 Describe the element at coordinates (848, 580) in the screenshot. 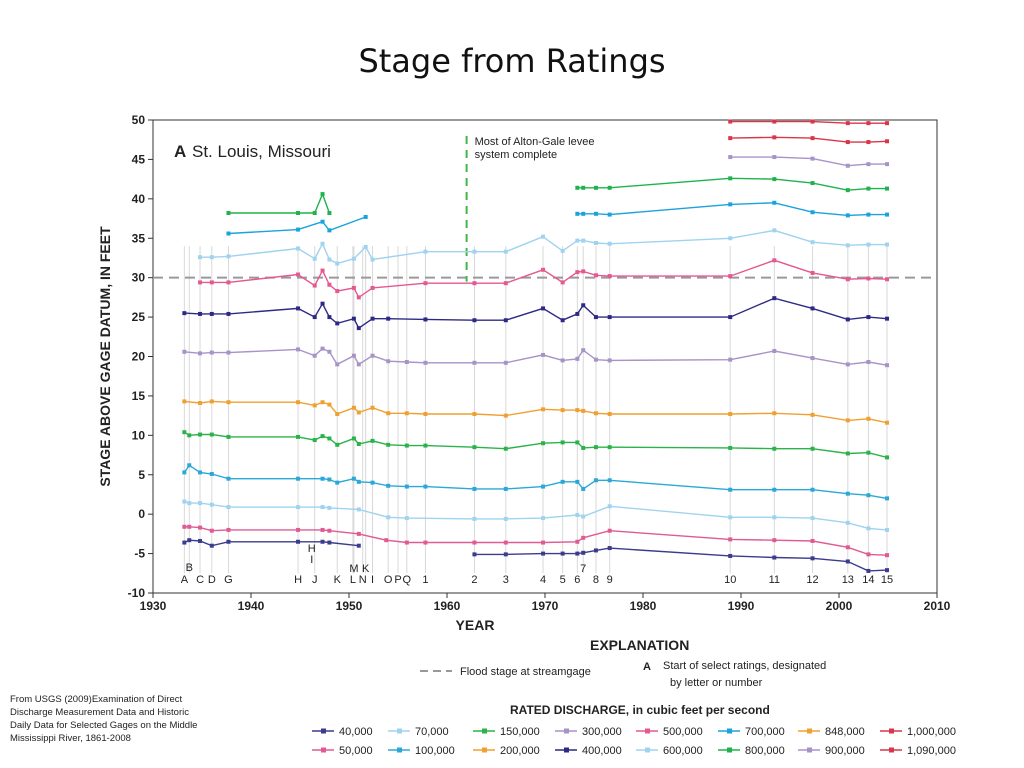

I see `rating-mark-label: 13` at that location.